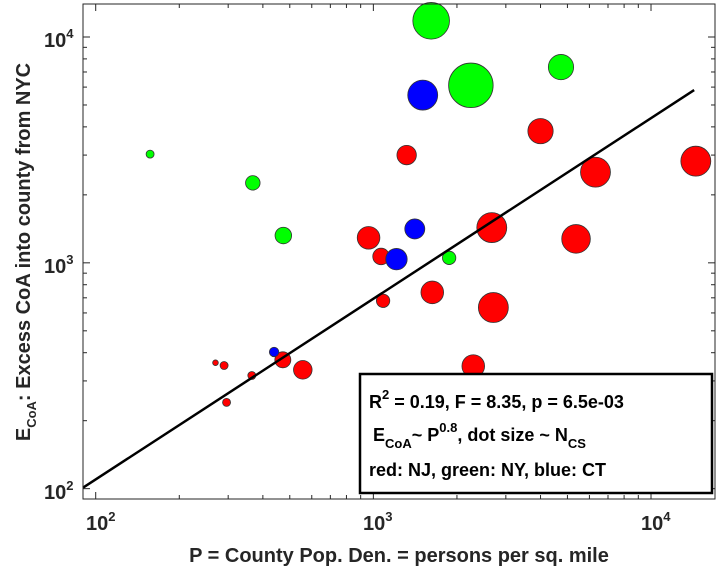  Describe the element at coordinates (58, 265) in the screenshot. I see `y-tick-label-1000: 10³` at that location.